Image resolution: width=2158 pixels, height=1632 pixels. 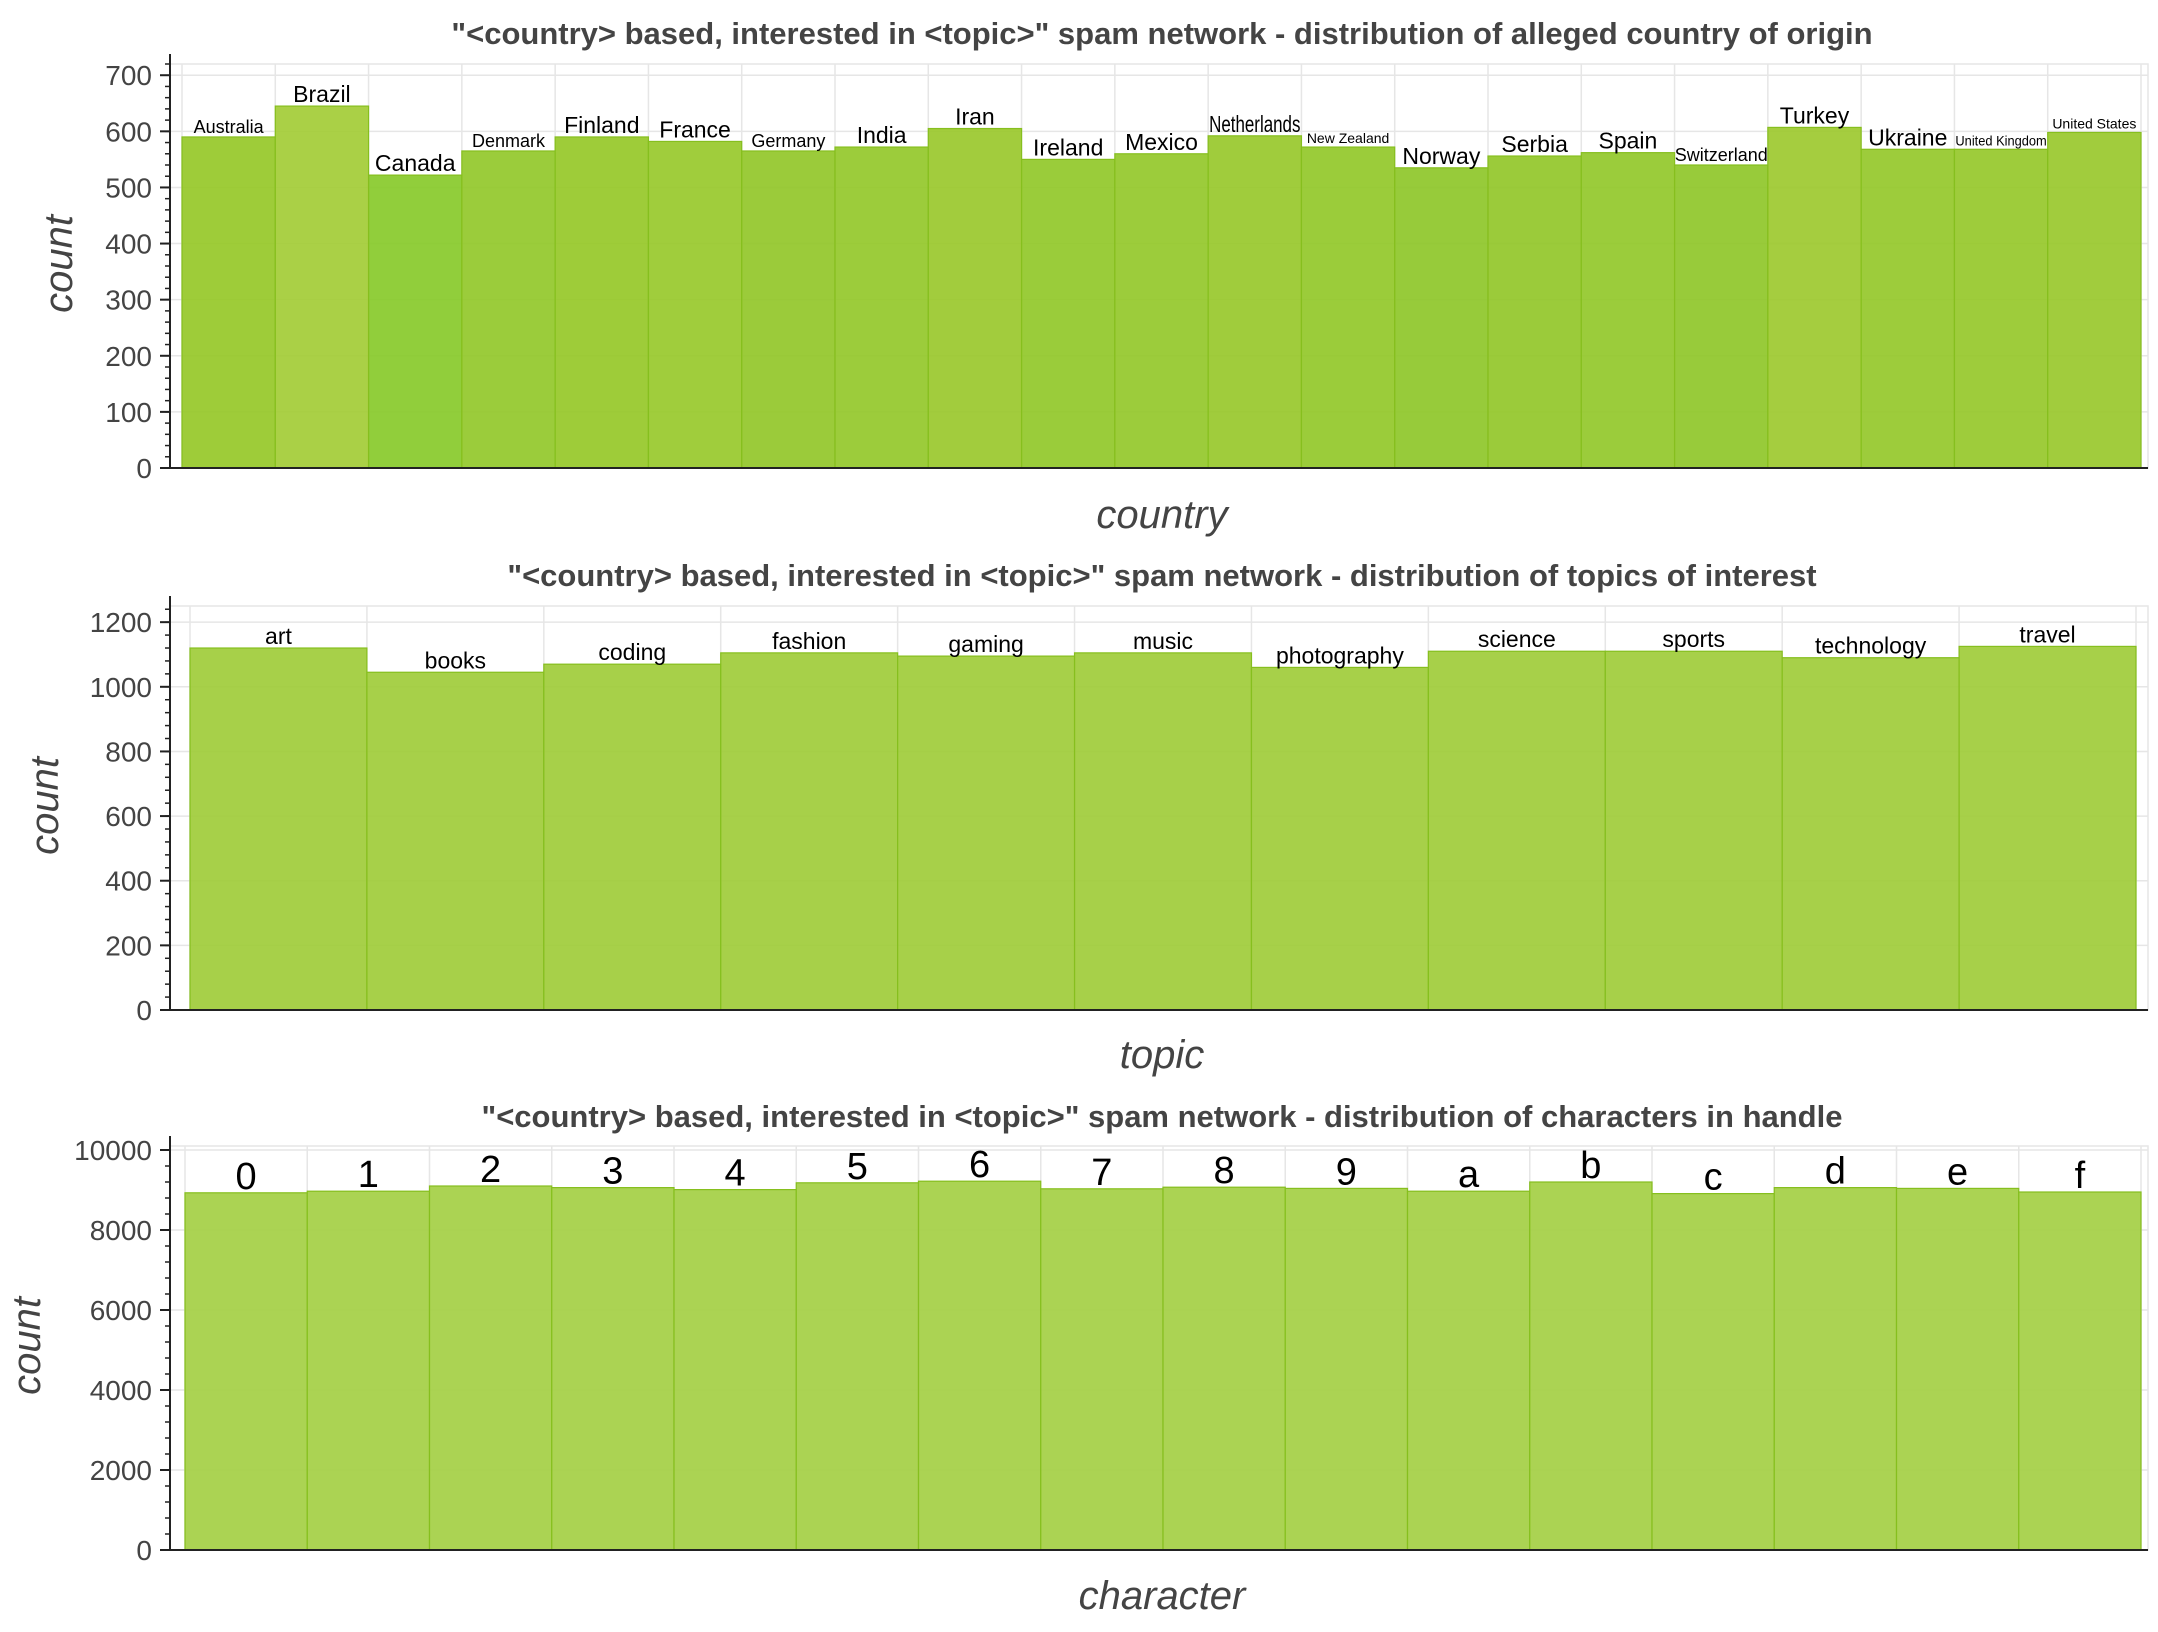 I want to click on y-tick-label: 300, so click(x=128, y=300).